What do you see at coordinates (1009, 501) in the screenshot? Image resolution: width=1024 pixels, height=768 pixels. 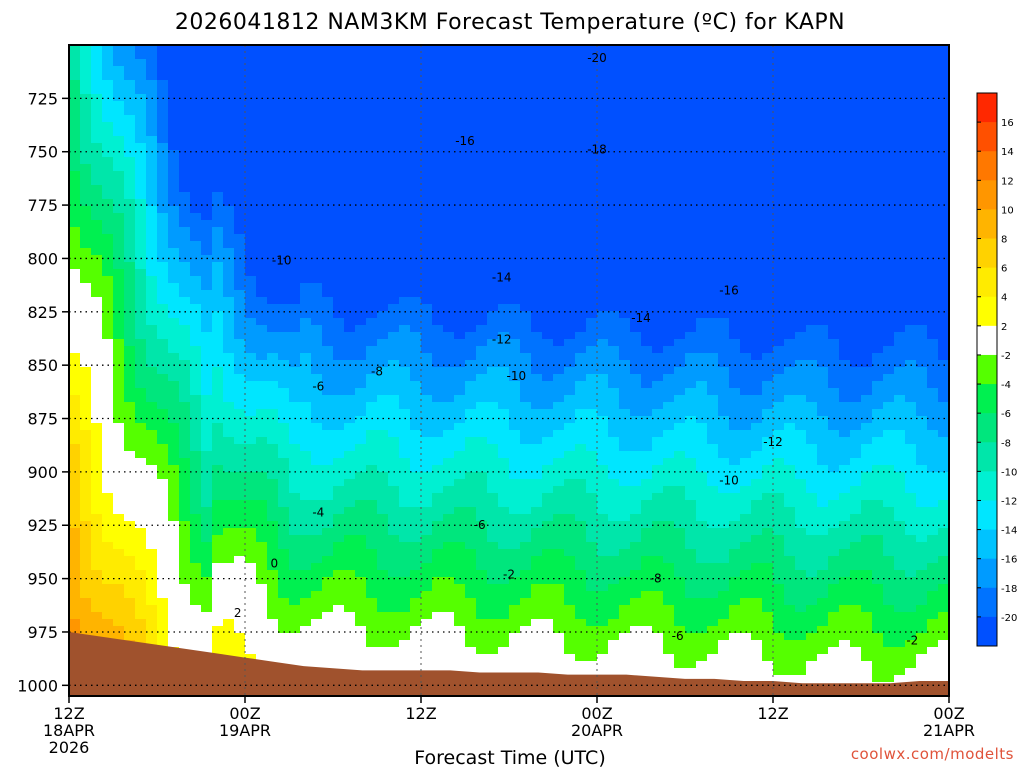 I see `colorbar-label: -12` at bounding box center [1009, 501].